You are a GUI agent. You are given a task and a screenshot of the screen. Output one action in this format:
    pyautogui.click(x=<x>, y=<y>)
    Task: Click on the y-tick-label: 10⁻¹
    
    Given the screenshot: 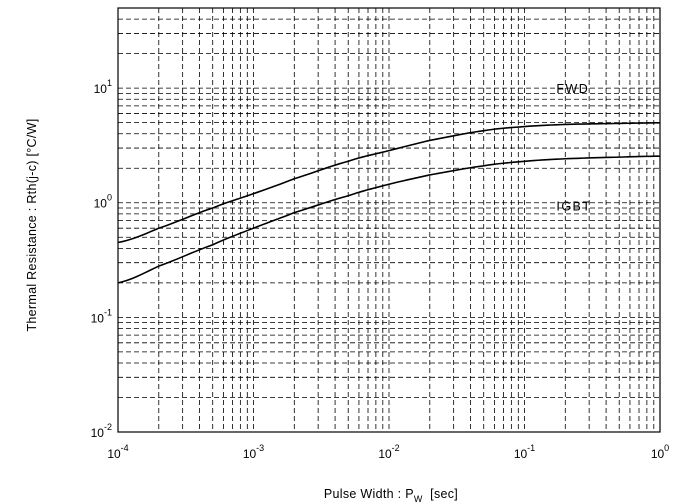 What is the action you would take?
    pyautogui.click(x=101, y=316)
    